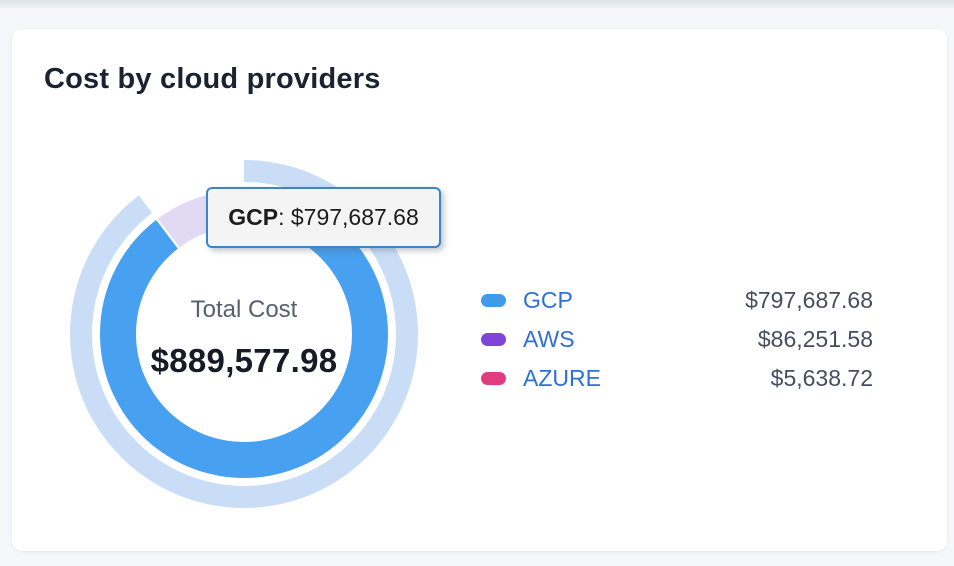 This screenshot has width=954, height=566. I want to click on legend-value-gcp: $797,687.68, so click(809, 300).